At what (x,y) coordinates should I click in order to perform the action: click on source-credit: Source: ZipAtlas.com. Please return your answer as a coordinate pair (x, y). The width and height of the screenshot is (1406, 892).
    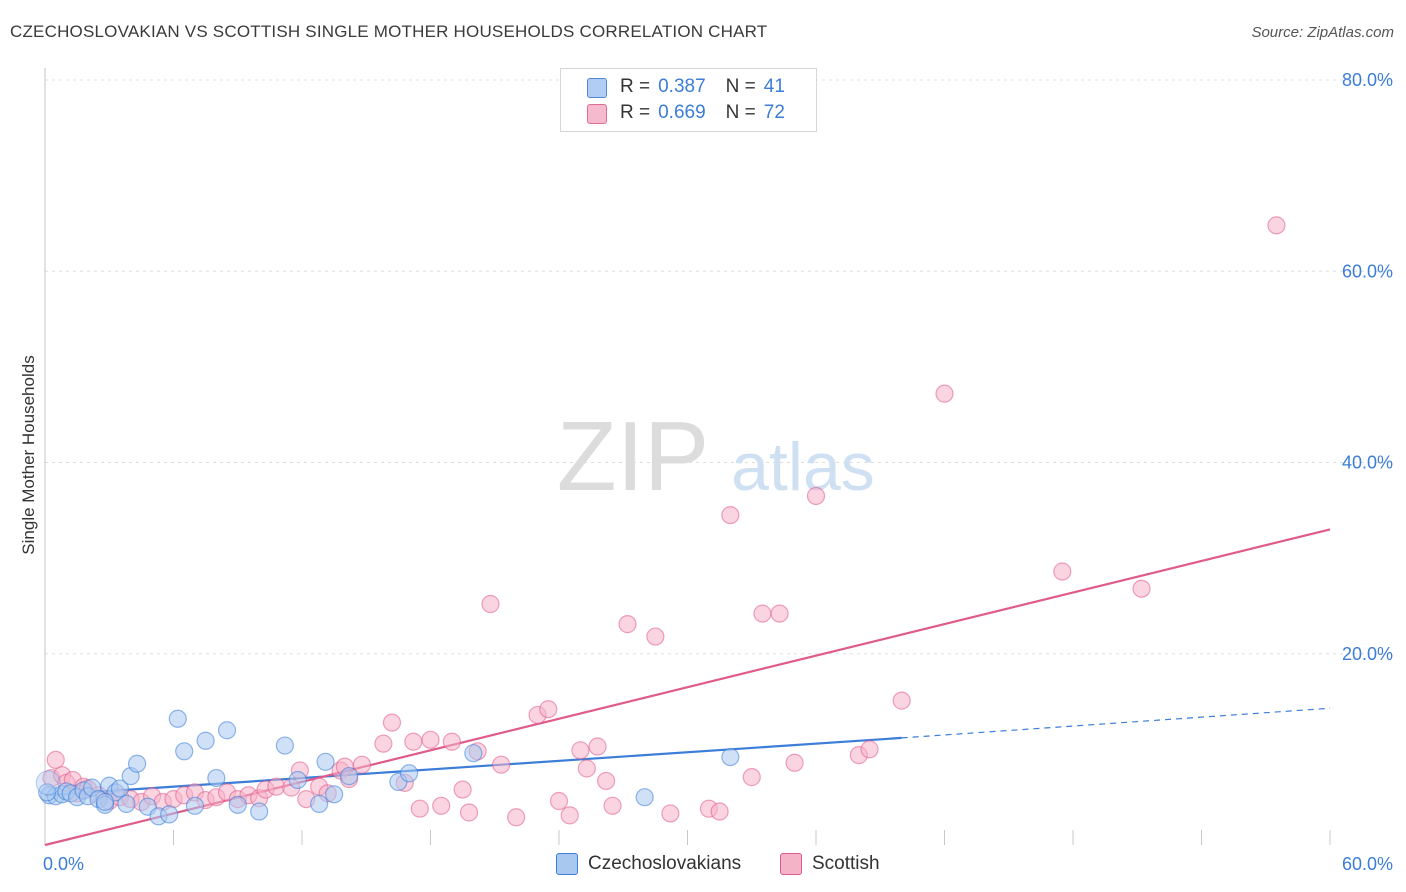
    Looking at the image, I should click on (1322, 32).